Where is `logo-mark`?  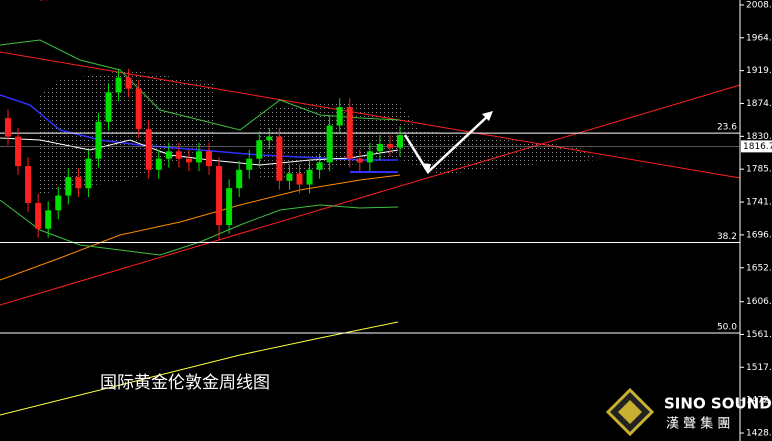
logo-mark is located at coordinates (630, 412).